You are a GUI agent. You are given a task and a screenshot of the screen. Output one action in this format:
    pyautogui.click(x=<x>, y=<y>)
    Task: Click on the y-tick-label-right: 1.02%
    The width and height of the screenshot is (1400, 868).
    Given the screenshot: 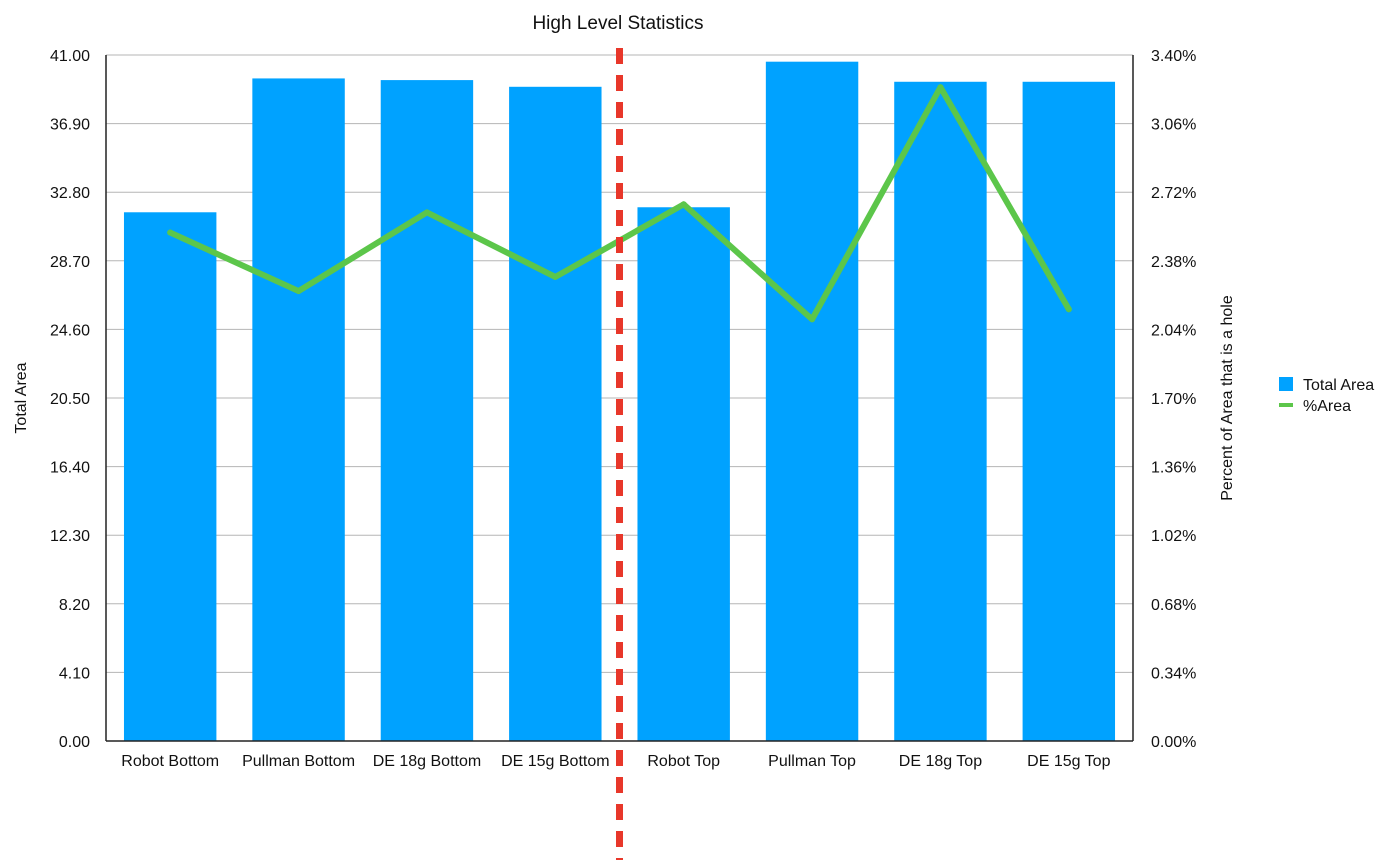 What is the action you would take?
    pyautogui.click(x=1173, y=536)
    